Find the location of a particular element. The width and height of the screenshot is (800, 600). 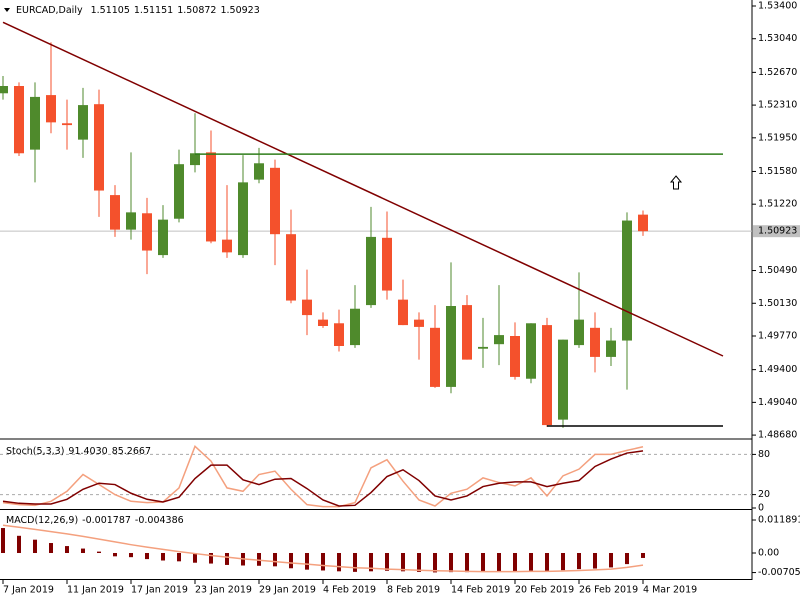

y-tick-label: 20 is located at coordinates (764, 494).